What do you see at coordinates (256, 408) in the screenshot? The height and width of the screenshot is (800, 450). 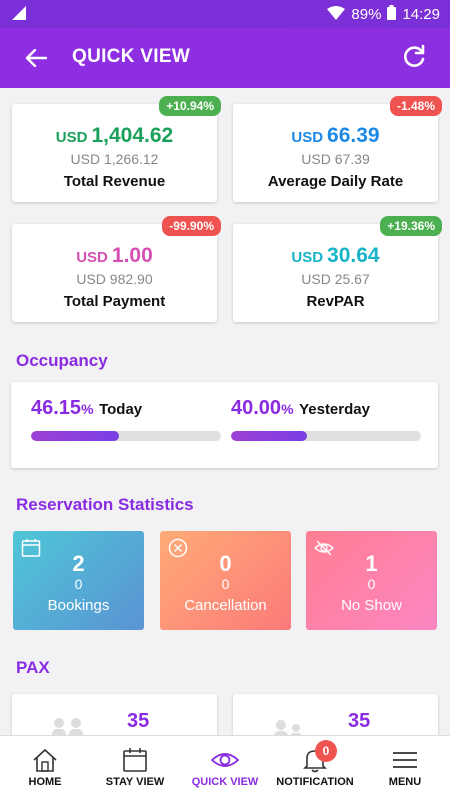 I see `occupancy-yesterday-value: 40.00` at bounding box center [256, 408].